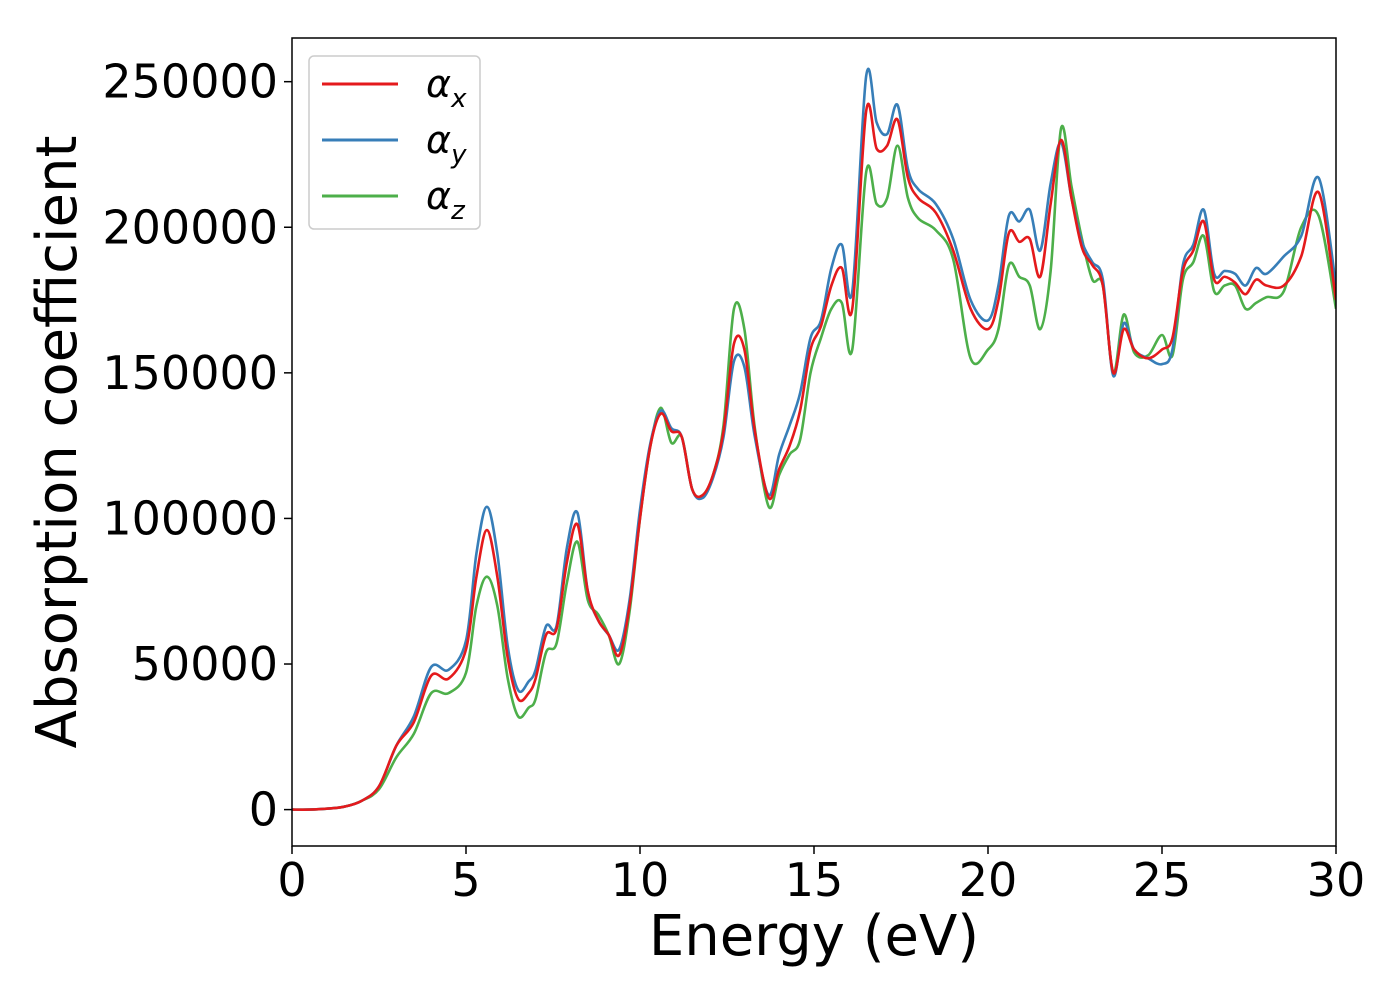  I want to click on x-axis: 0 5 10 15 20 25 30, so click(821, 876).